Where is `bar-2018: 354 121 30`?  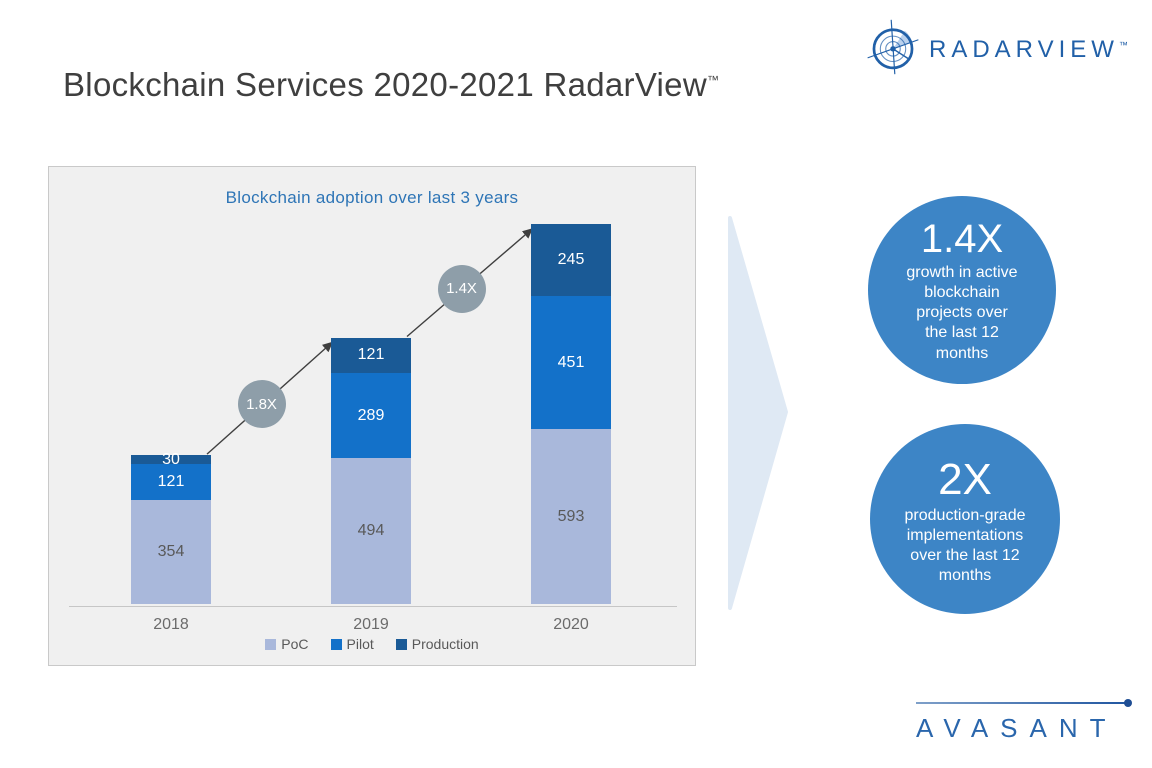 bar-2018: 354 121 30 is located at coordinates (171, 527).